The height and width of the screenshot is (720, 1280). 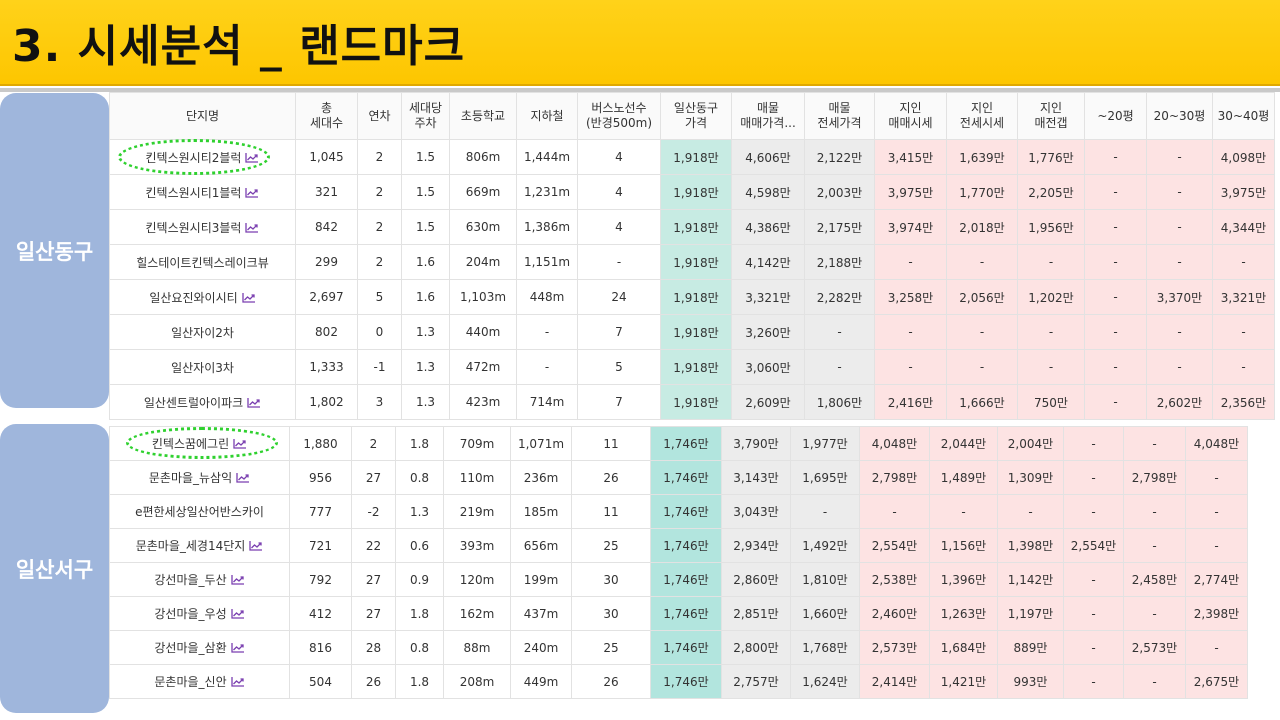 What do you see at coordinates (379, 367) in the screenshot?
I see `cell-age: -1` at bounding box center [379, 367].